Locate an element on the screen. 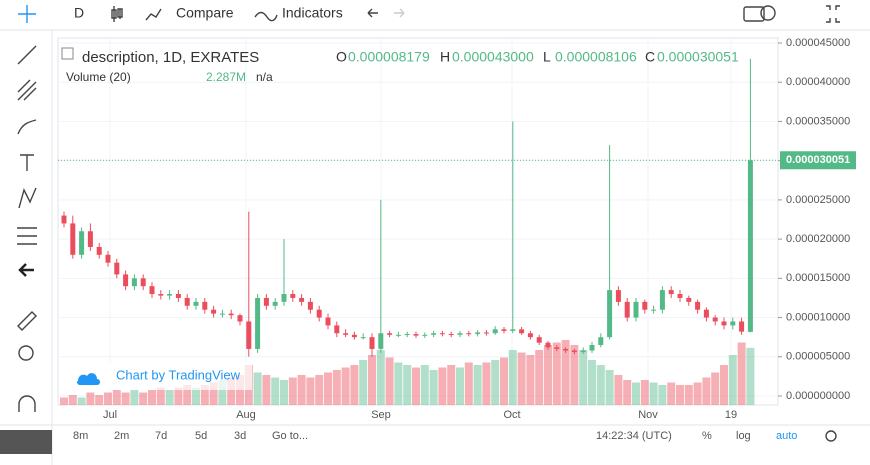 This screenshot has width=870, height=465. pattern-icon is located at coordinates (27, 198).